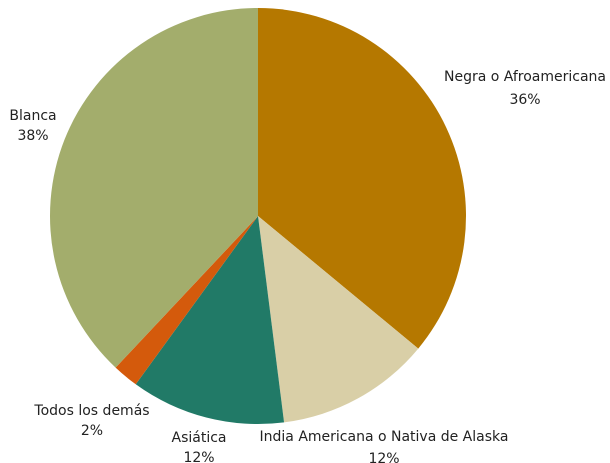 This screenshot has width=610, height=463. Describe the element at coordinates (384, 437) in the screenshot. I see `slice-category-label: India Americana o Nativa de Alaska` at that location.